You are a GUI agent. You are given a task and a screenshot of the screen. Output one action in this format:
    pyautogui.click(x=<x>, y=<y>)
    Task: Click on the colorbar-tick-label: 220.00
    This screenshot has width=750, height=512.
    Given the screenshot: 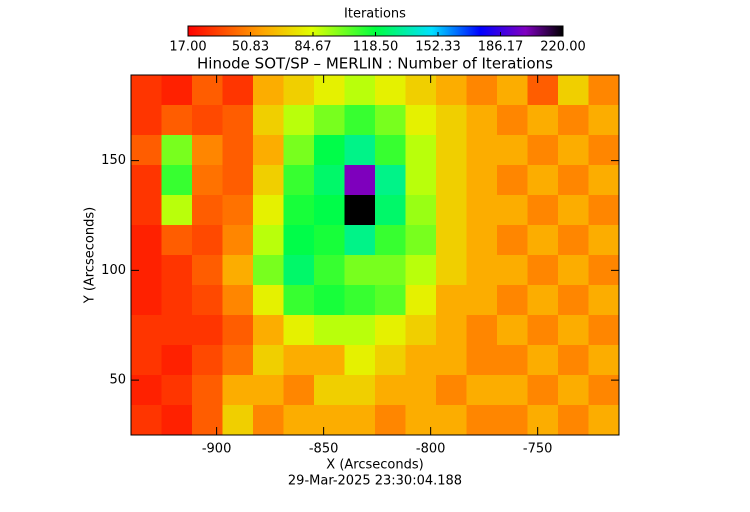 What is the action you would take?
    pyautogui.click(x=563, y=47)
    